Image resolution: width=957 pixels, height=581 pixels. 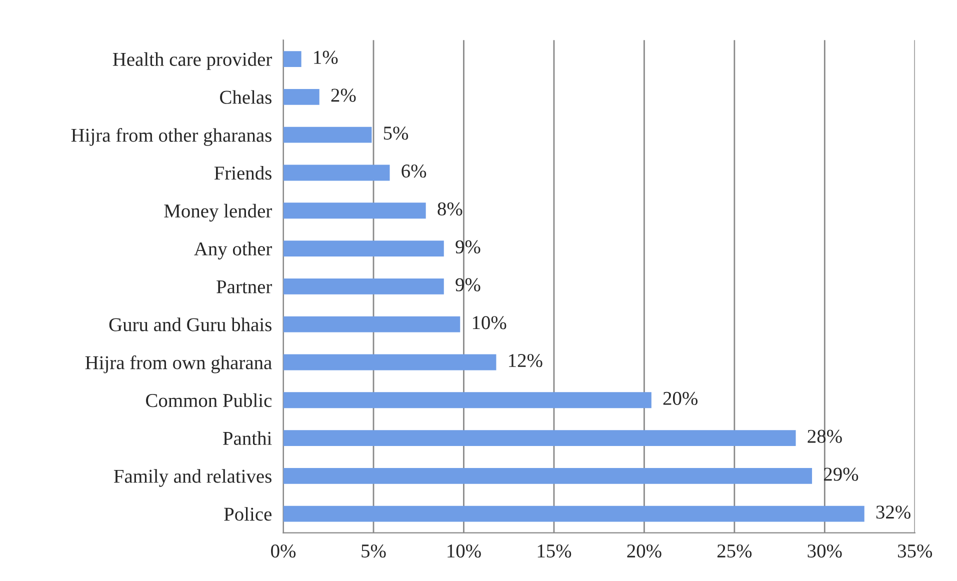 I want to click on x-tick-label: 25%, so click(x=734, y=551).